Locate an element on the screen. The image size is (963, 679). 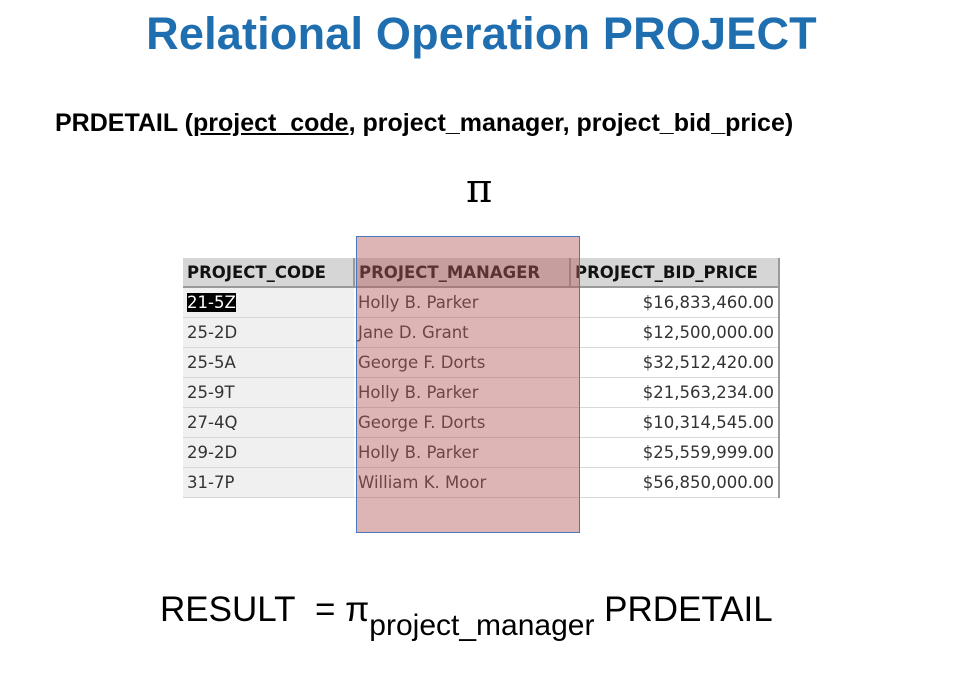
column-header-project-bid-price: PROJECT_BID_PRICE is located at coordinates (675, 273).